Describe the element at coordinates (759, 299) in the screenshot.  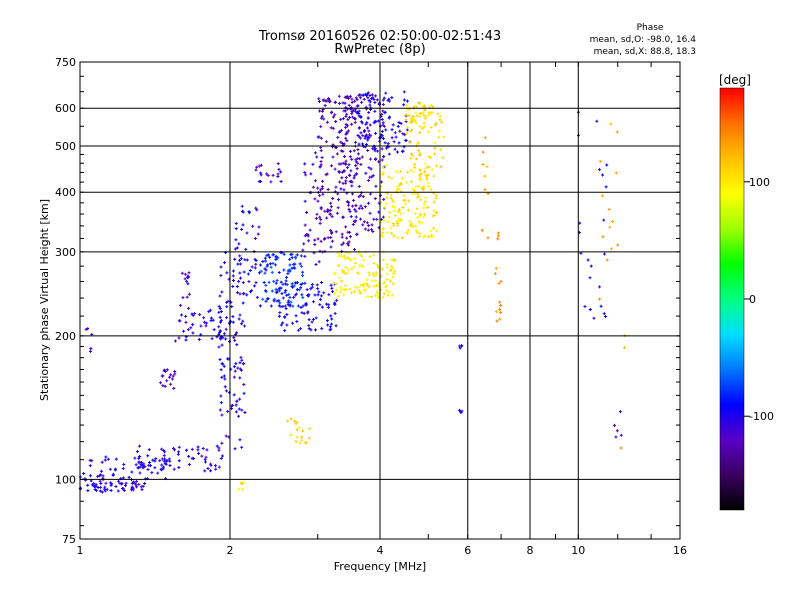
I see `colorbar-ticks: 100 0 -100` at that location.